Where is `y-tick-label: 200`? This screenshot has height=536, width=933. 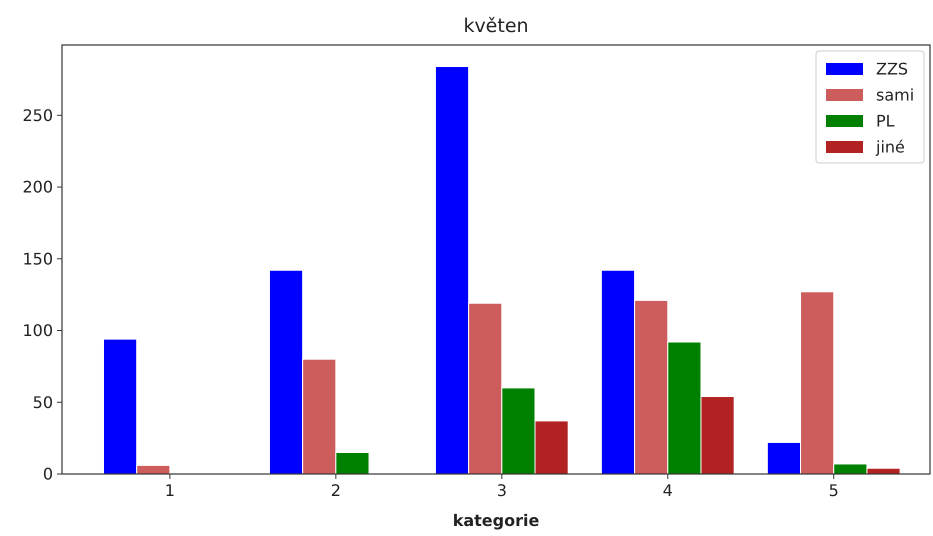 y-tick-label: 200 is located at coordinates (37, 187).